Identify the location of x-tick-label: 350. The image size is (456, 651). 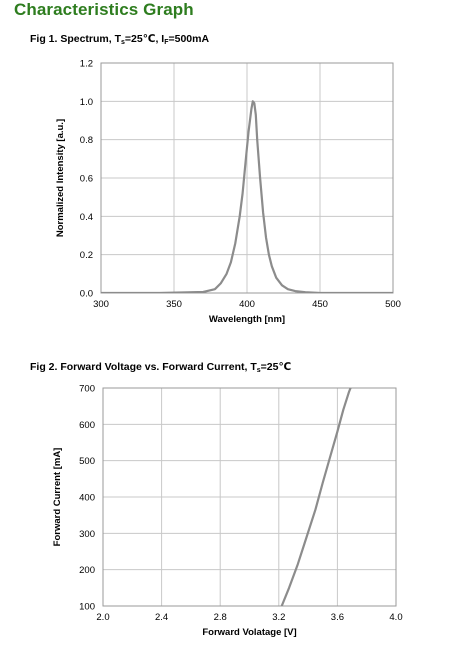
(174, 304).